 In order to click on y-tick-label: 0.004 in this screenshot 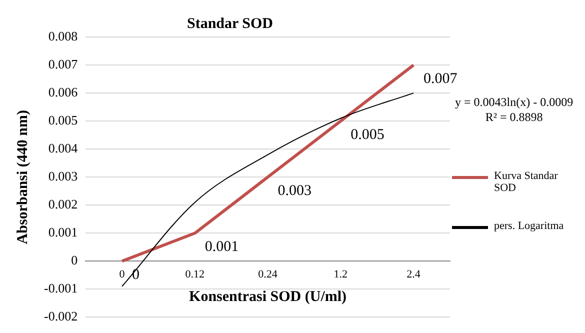, I will do `click(63, 148)`.